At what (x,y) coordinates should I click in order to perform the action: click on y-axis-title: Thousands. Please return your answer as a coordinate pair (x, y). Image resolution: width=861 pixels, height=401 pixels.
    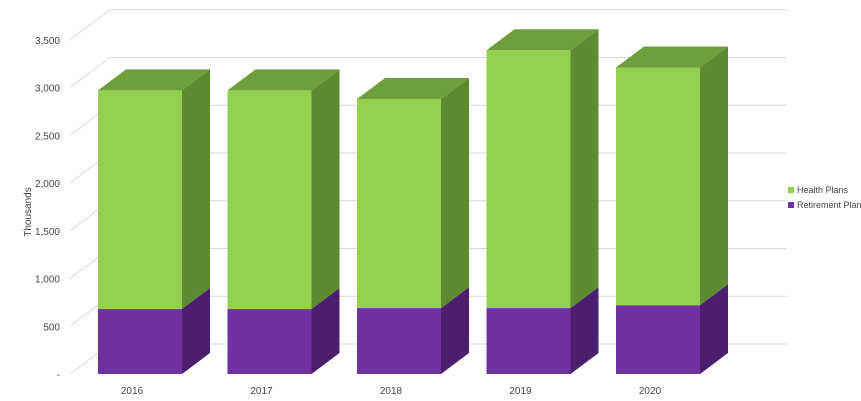
    Looking at the image, I should click on (28, 211).